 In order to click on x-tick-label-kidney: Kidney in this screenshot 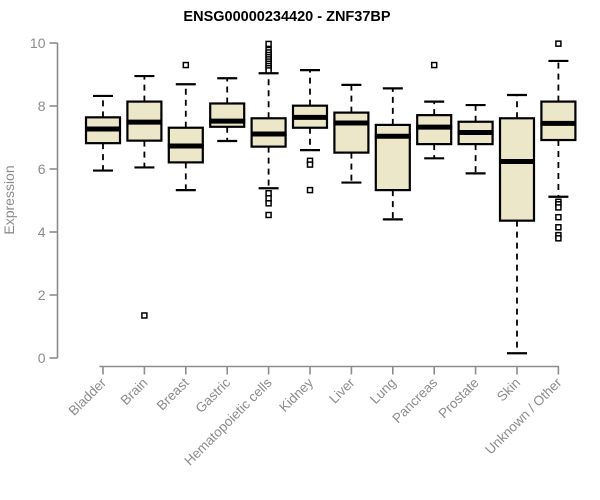, I will do `click(296, 395)`.